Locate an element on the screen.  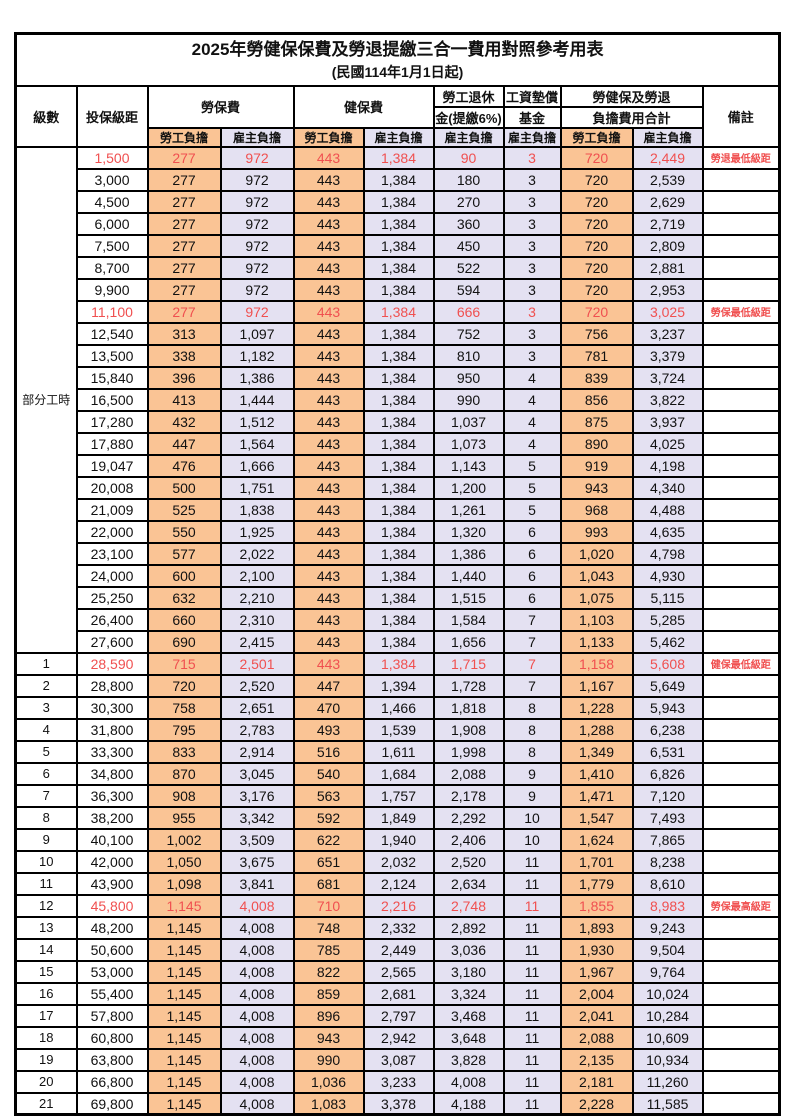
col-header-remarks: 備註 is located at coordinates (741, 116).